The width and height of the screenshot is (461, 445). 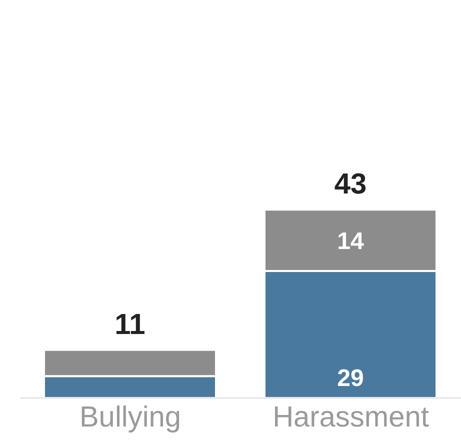 What do you see at coordinates (130, 324) in the screenshot?
I see `total-label: 11` at bounding box center [130, 324].